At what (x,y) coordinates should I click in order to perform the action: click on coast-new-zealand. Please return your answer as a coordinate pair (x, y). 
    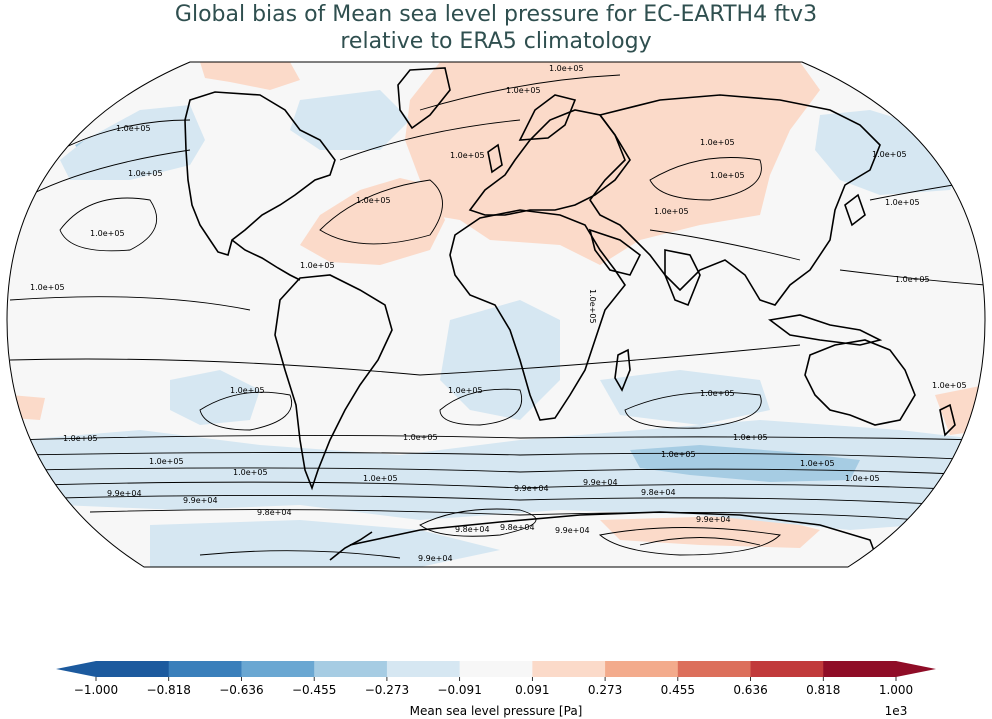
    Looking at the image, I should click on (947, 420).